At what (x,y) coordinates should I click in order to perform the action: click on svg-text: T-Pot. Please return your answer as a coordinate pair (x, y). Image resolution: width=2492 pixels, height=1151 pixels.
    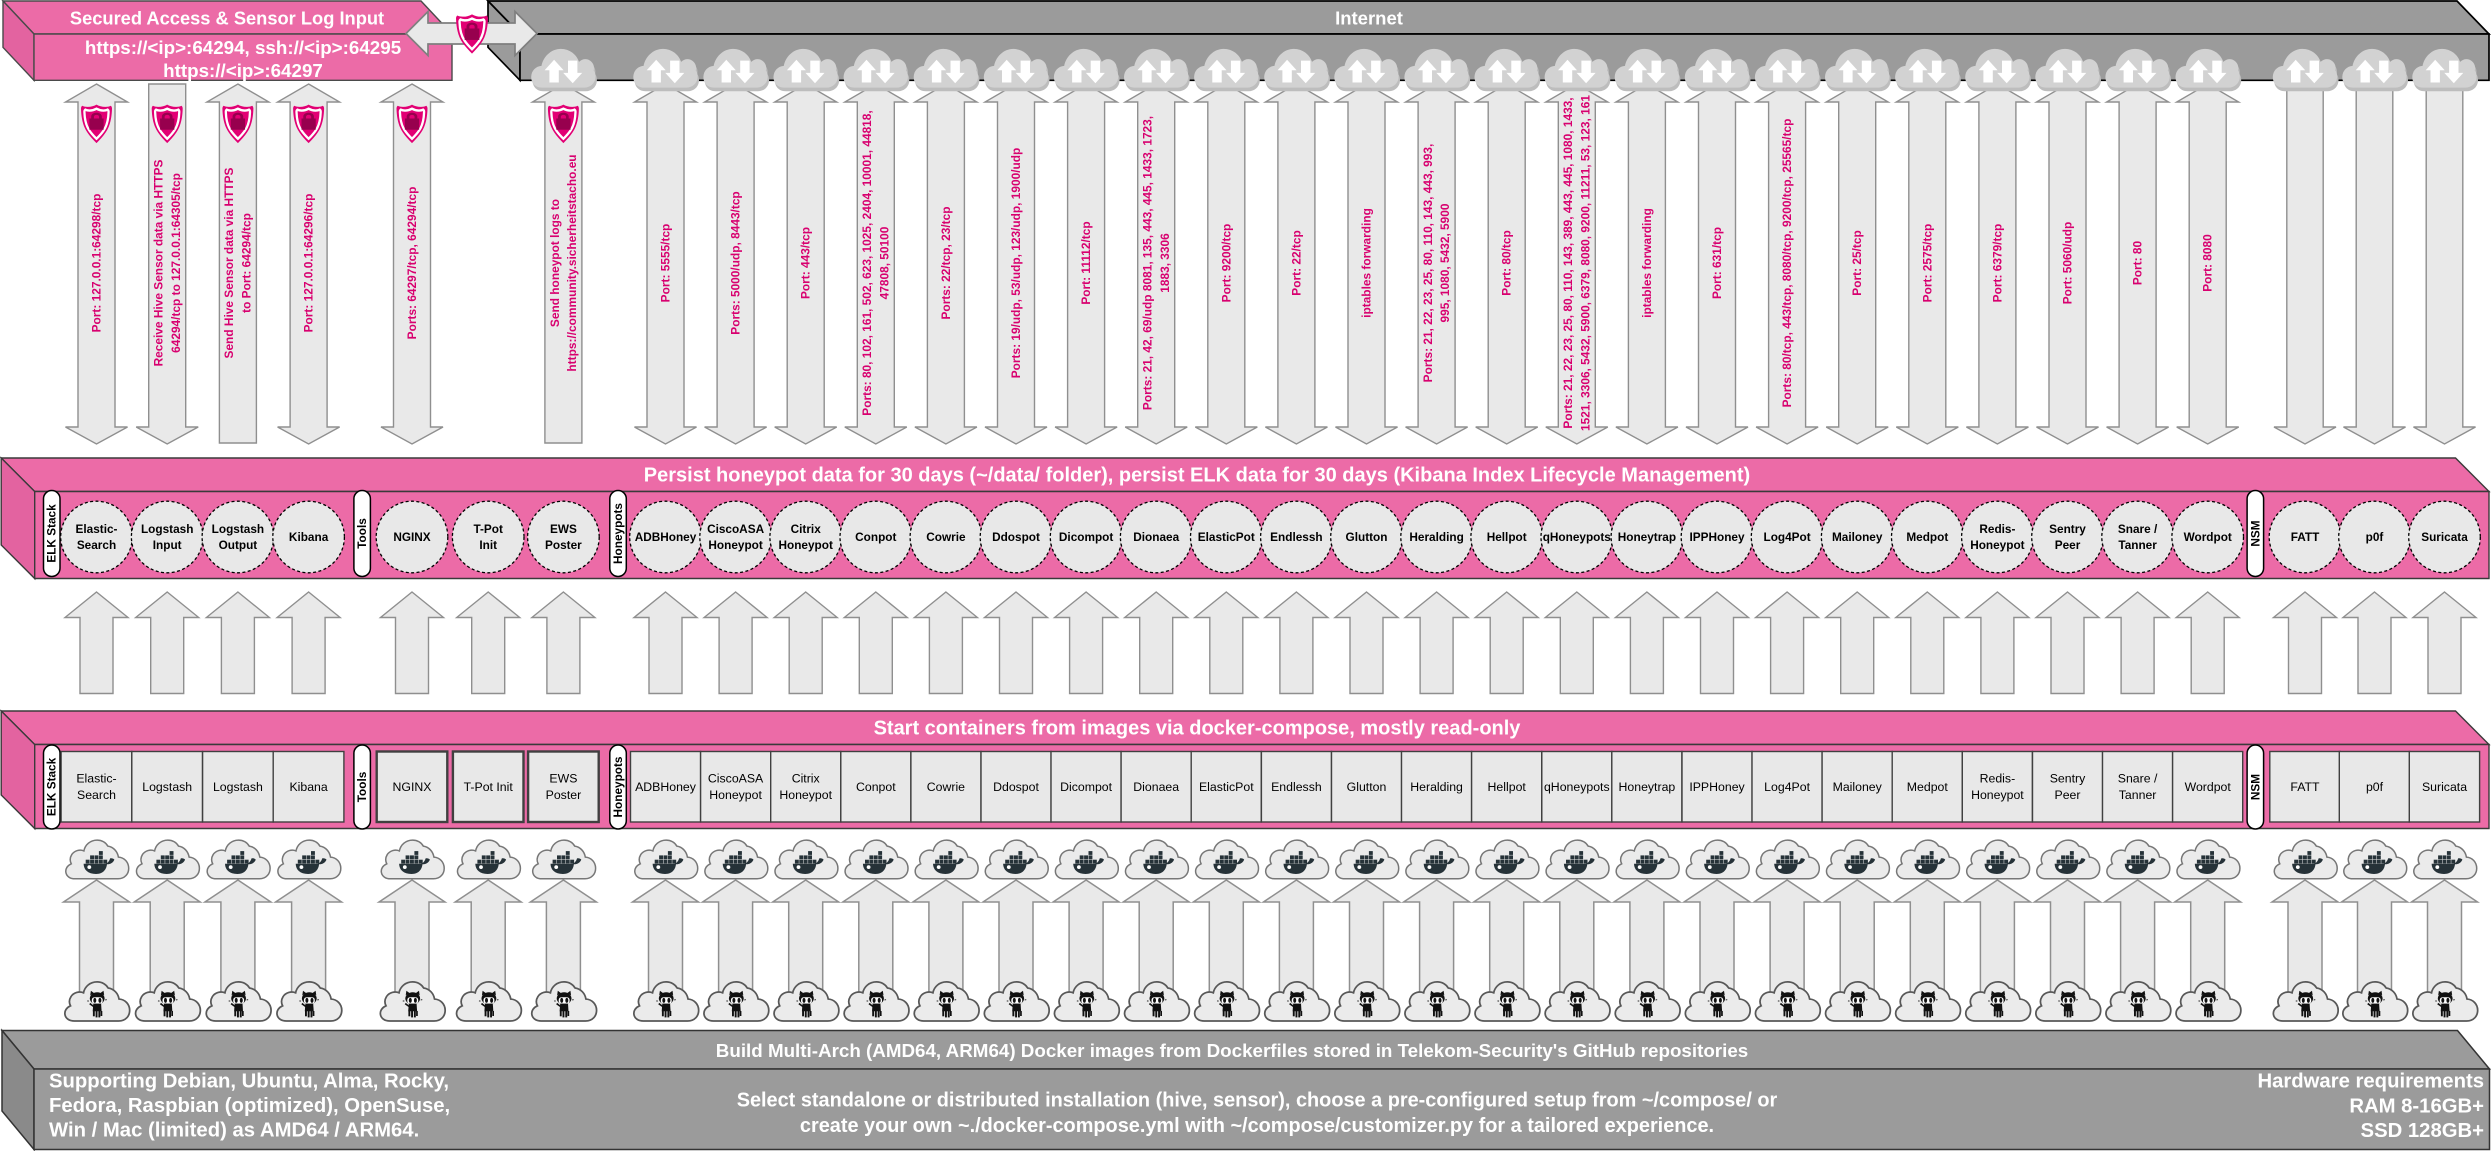
    Looking at the image, I should click on (488, 529).